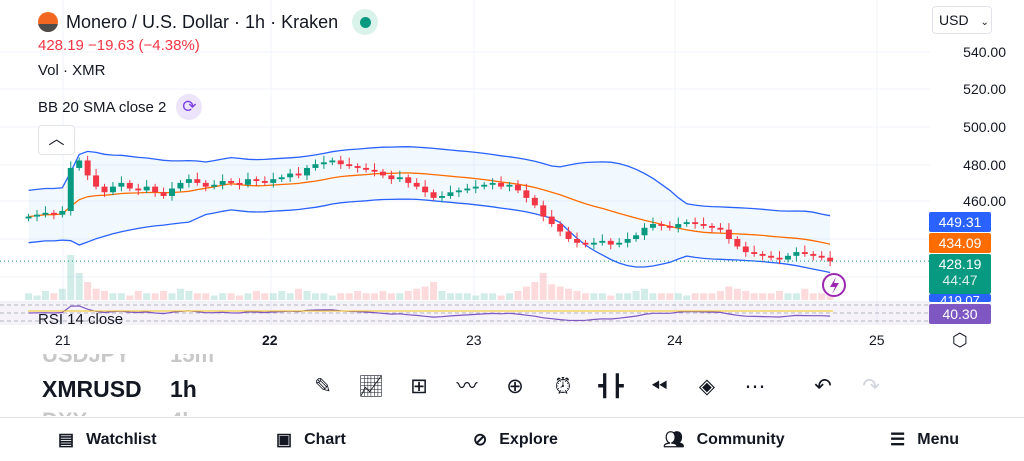  I want to click on nav-watchlist: ▤ Watchlist, so click(107, 440).